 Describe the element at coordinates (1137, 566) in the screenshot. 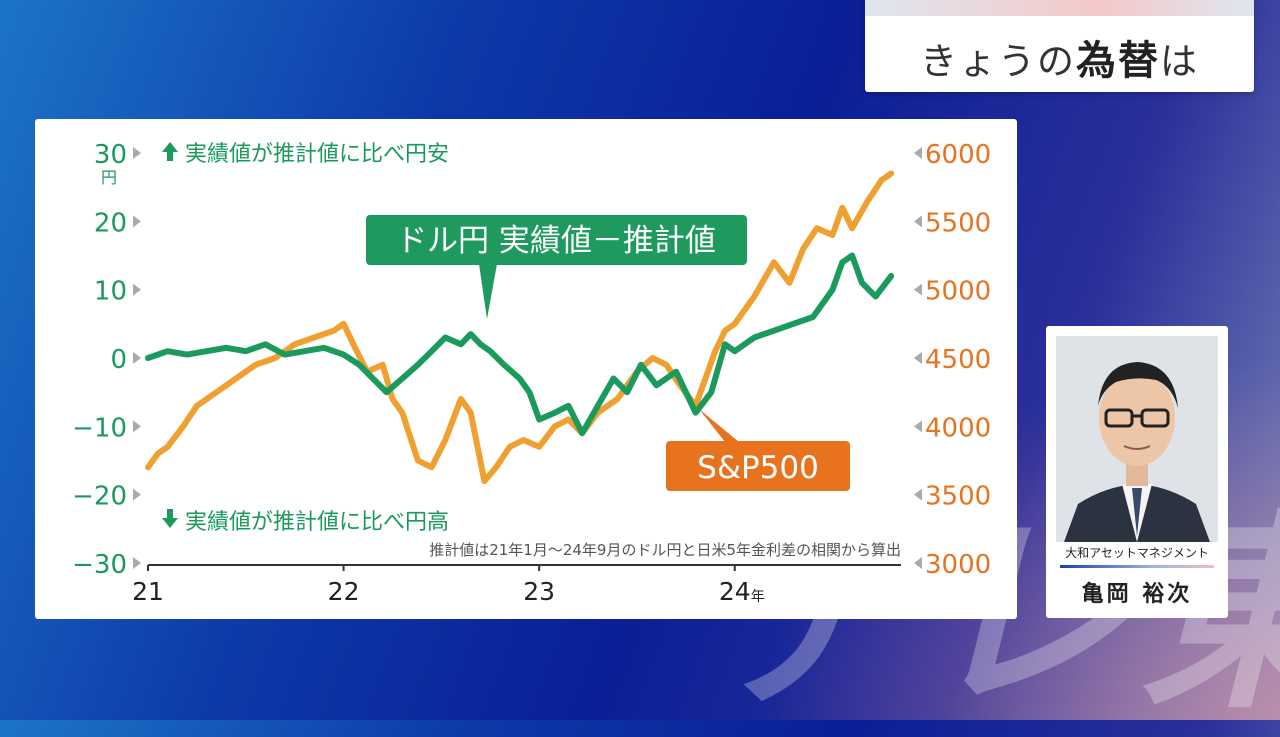

I see `org-underline` at that location.